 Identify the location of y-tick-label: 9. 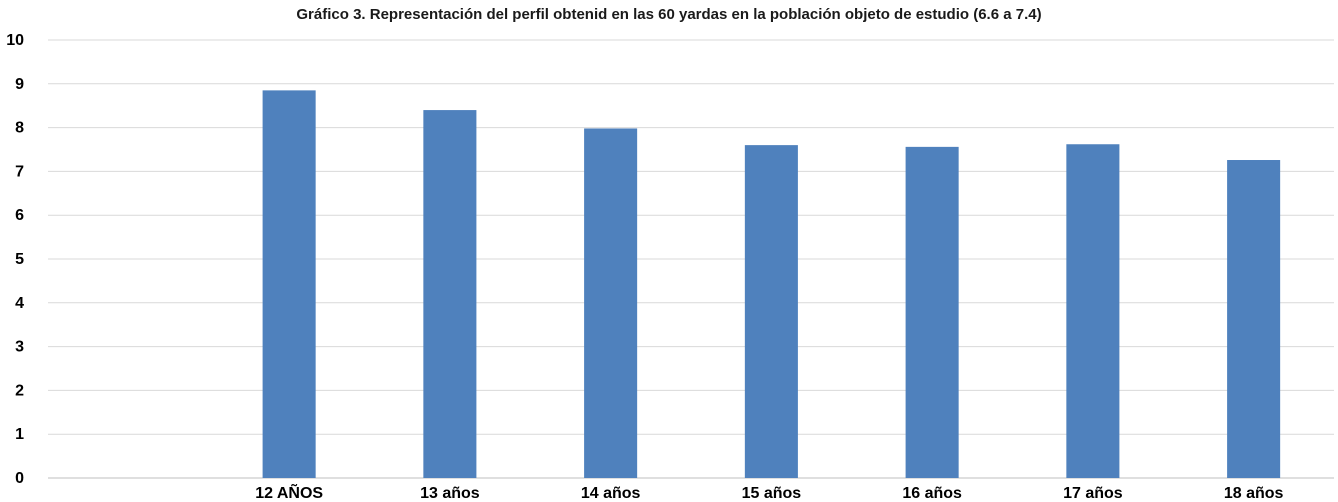
(19, 84).